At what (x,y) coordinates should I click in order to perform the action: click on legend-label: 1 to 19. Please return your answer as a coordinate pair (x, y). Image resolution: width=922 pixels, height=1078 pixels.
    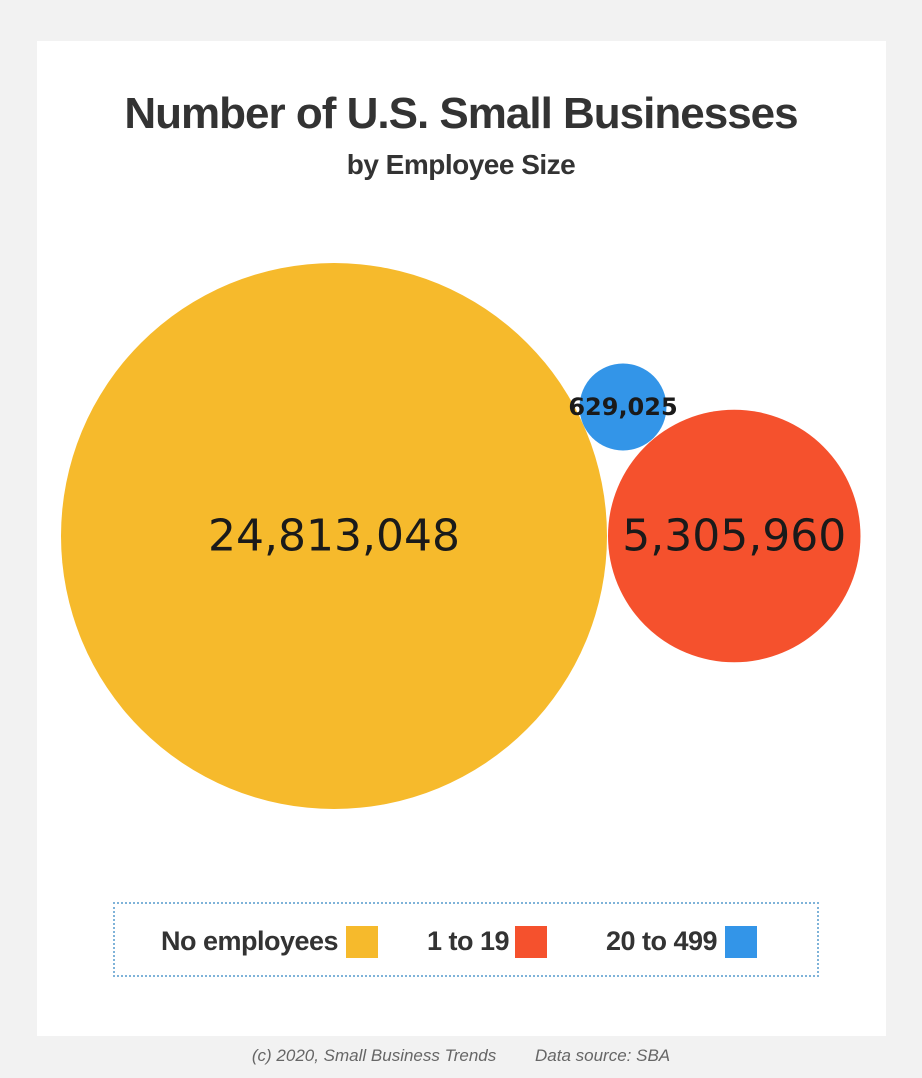
    Looking at the image, I should click on (468, 941).